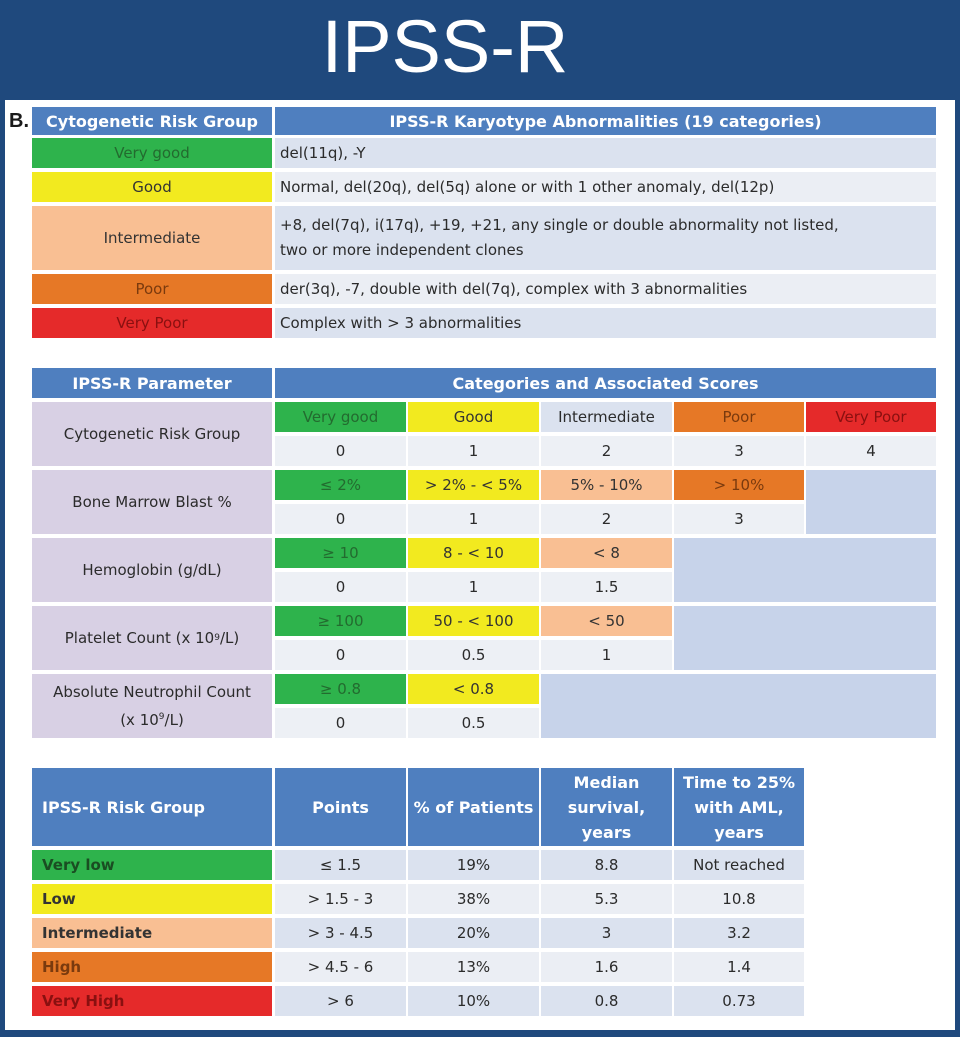  Describe the element at coordinates (340, 899) in the screenshot. I see `risk-points: > 1.5 - 3` at that location.